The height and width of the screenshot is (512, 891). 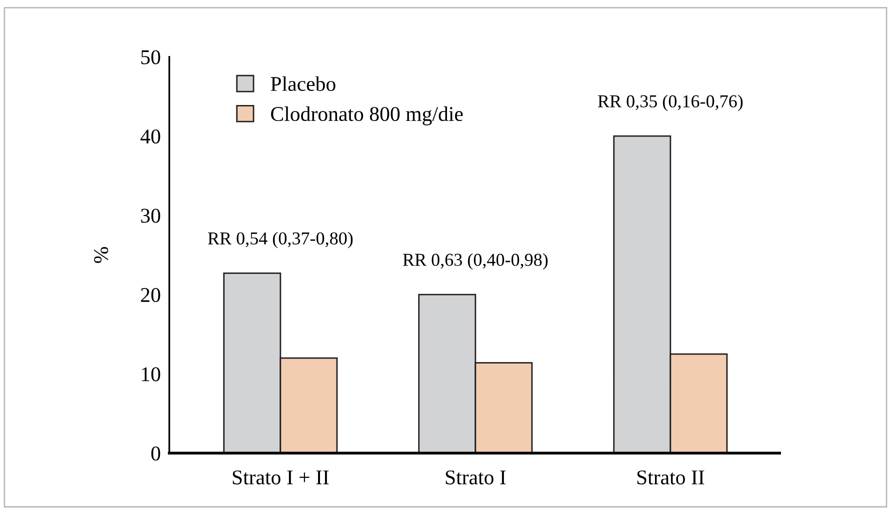 What do you see at coordinates (475, 261) in the screenshot?
I see `annotation: RR 0,63 (0,40-0,98)` at bounding box center [475, 261].